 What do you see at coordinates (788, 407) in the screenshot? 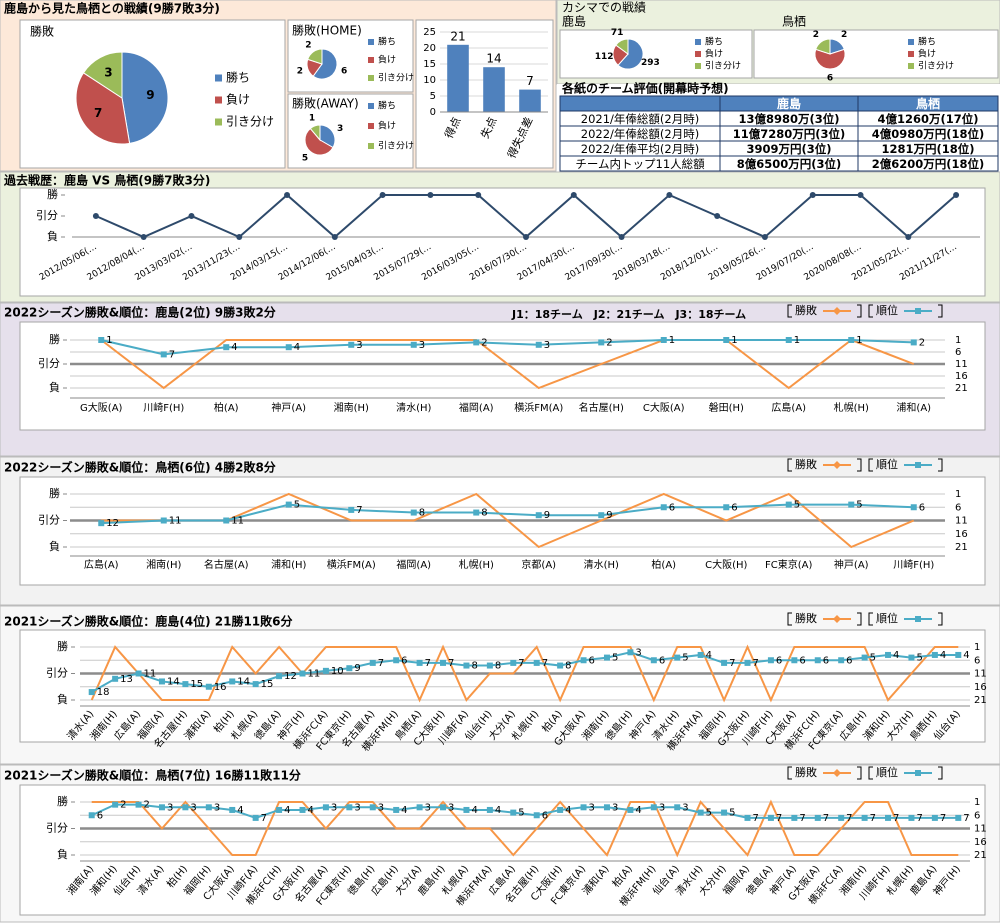
I see `x-tick-label: 広島(A)` at bounding box center [788, 407].